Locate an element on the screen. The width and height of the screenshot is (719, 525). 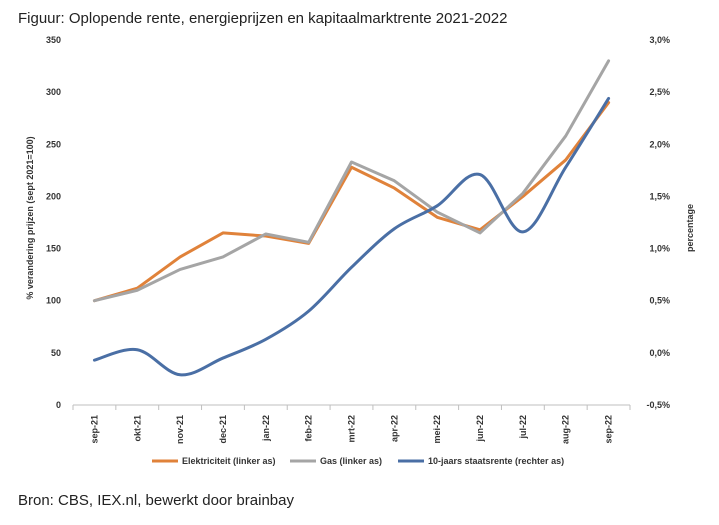
left-axis-ticks: 0 50 100 150 200 250 300 350 is located at coordinates (53, 222).